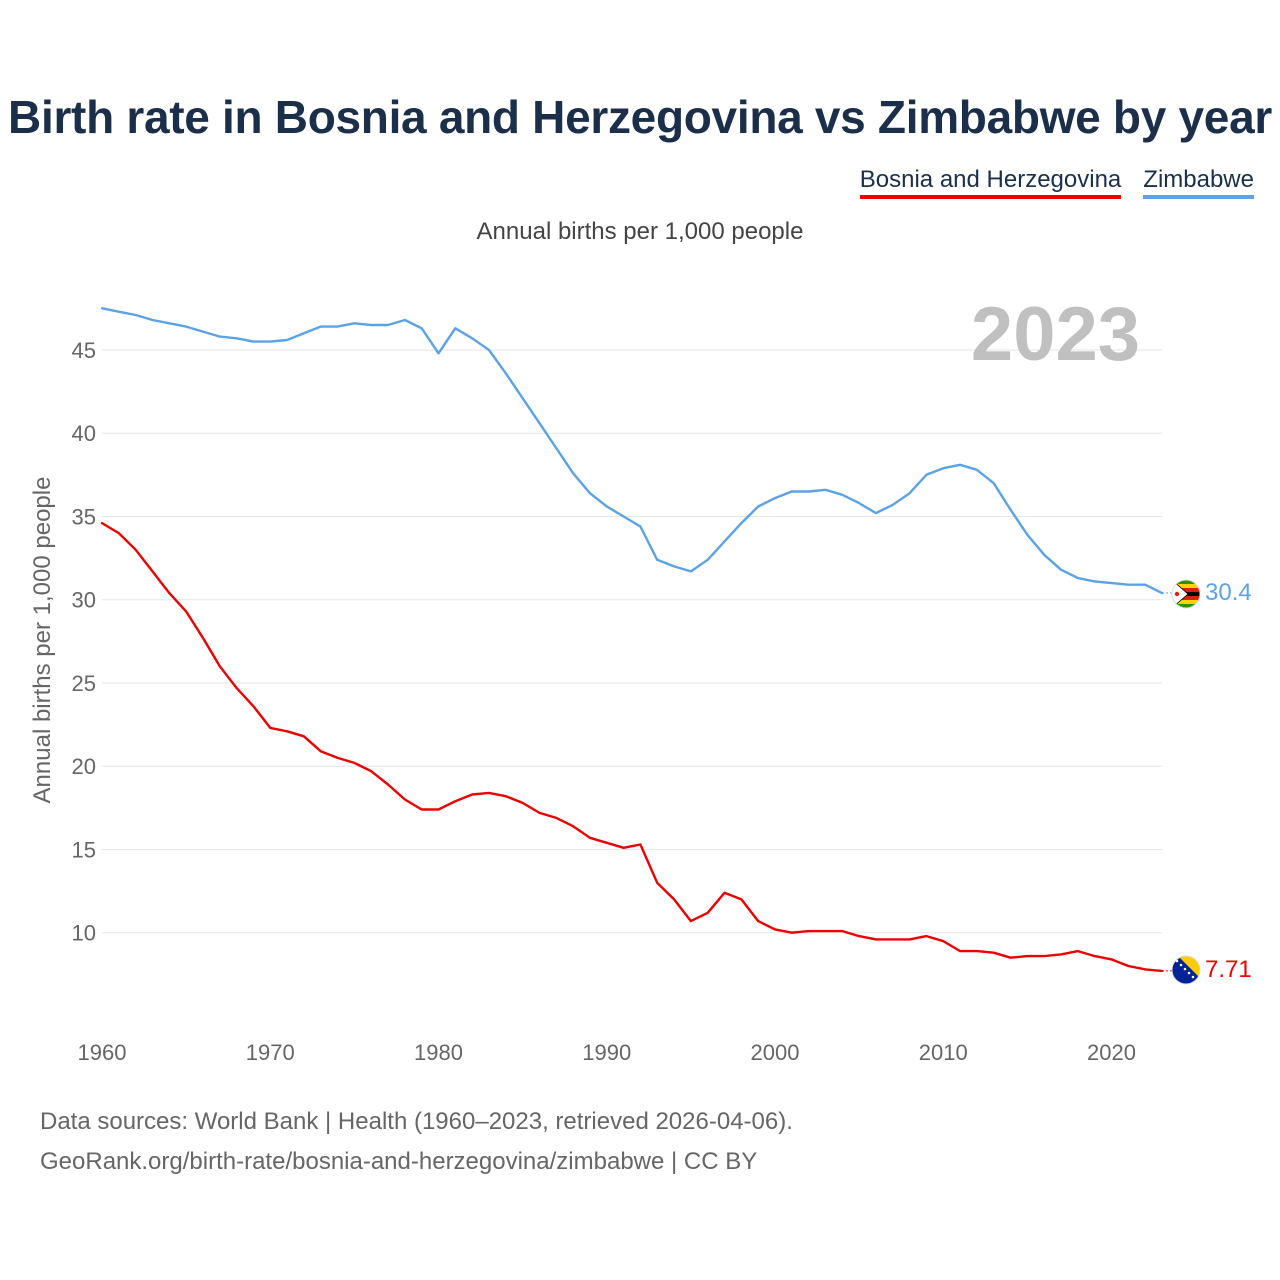 This screenshot has width=1280, height=1280. What do you see at coordinates (84, 849) in the screenshot?
I see `y-tick-label-15: 15` at bounding box center [84, 849].